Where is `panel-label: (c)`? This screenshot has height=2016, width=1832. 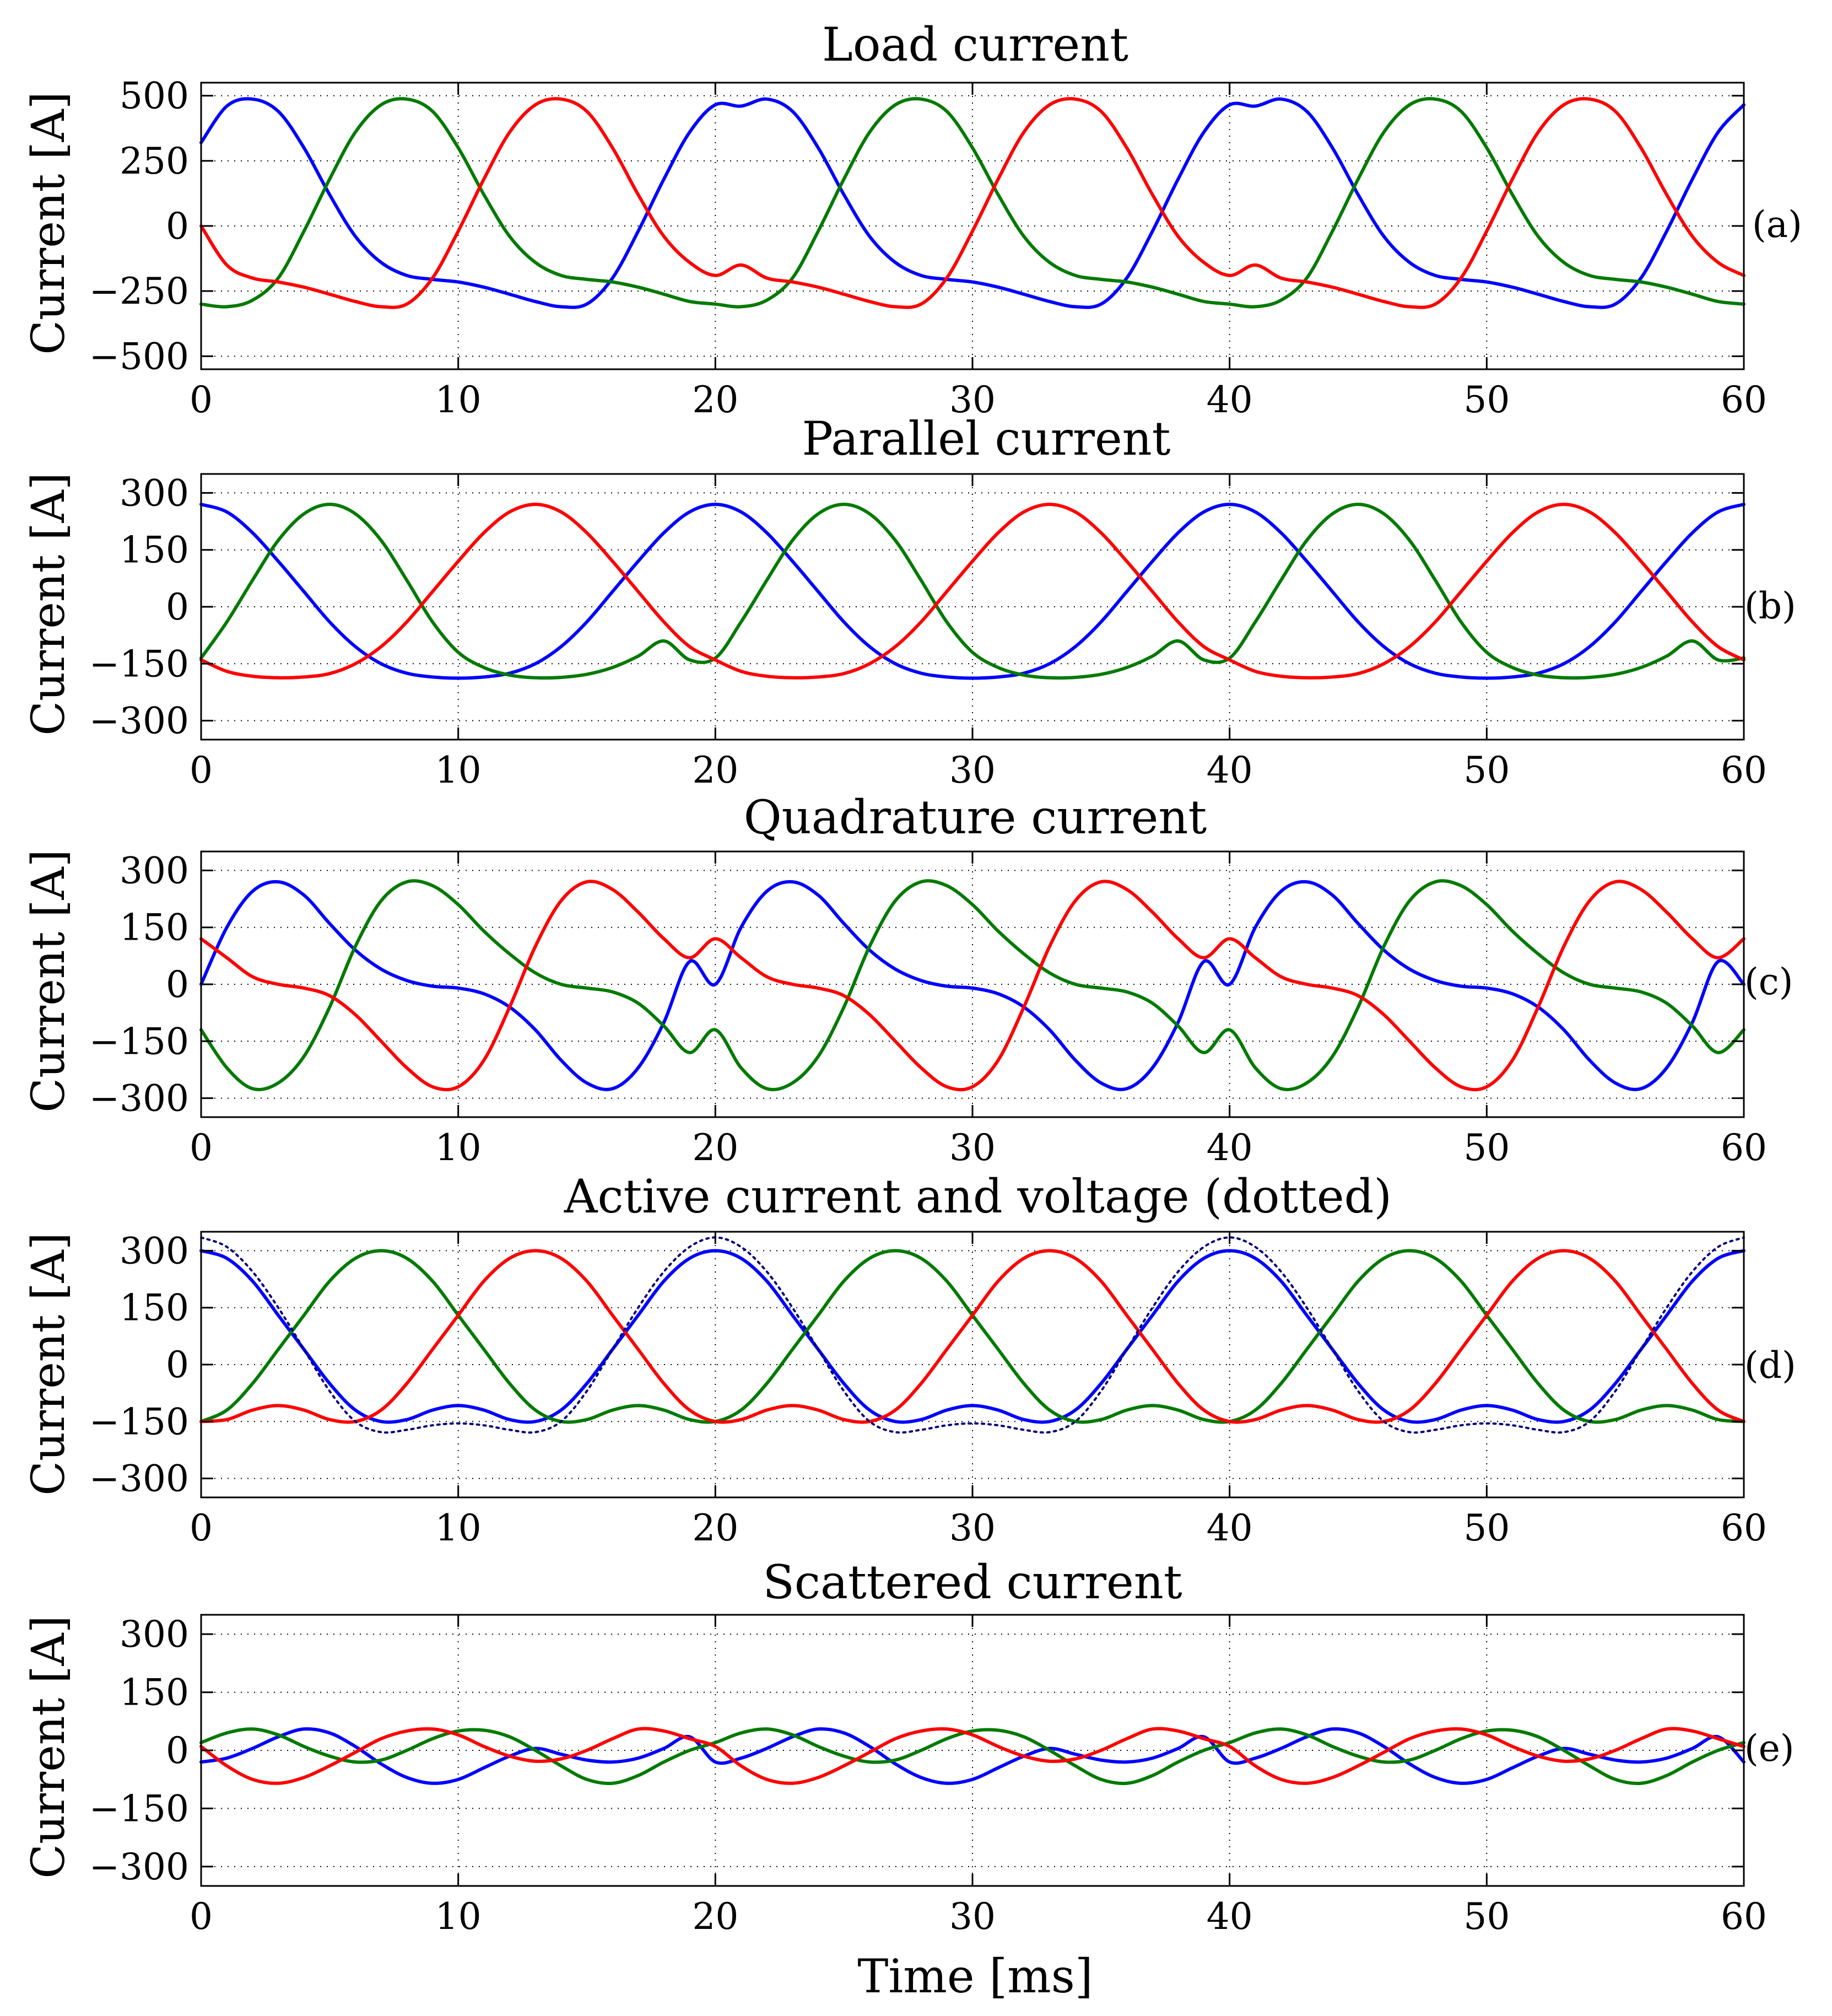 panel-label: (c) is located at coordinates (1769, 982).